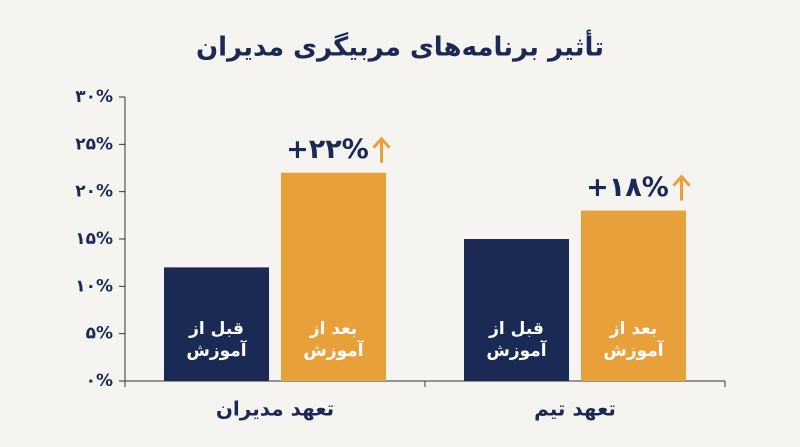  Describe the element at coordinates (627, 187) in the screenshot. I see `value-label: +۱۸%` at that location.